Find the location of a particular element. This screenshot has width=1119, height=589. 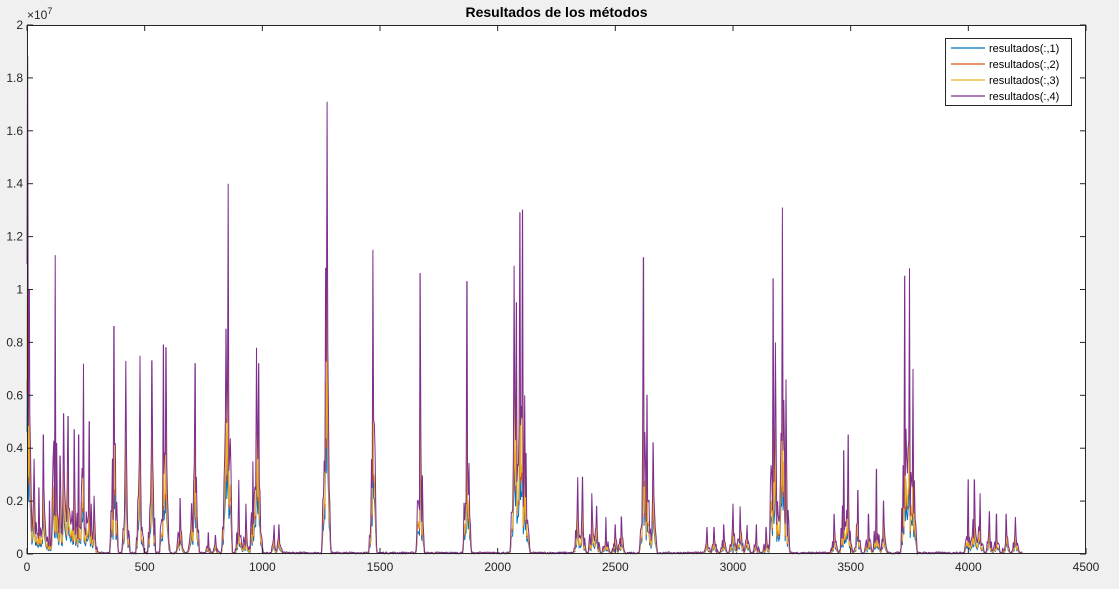

legend-entry: resultados(:,2) is located at coordinates (1024, 65).